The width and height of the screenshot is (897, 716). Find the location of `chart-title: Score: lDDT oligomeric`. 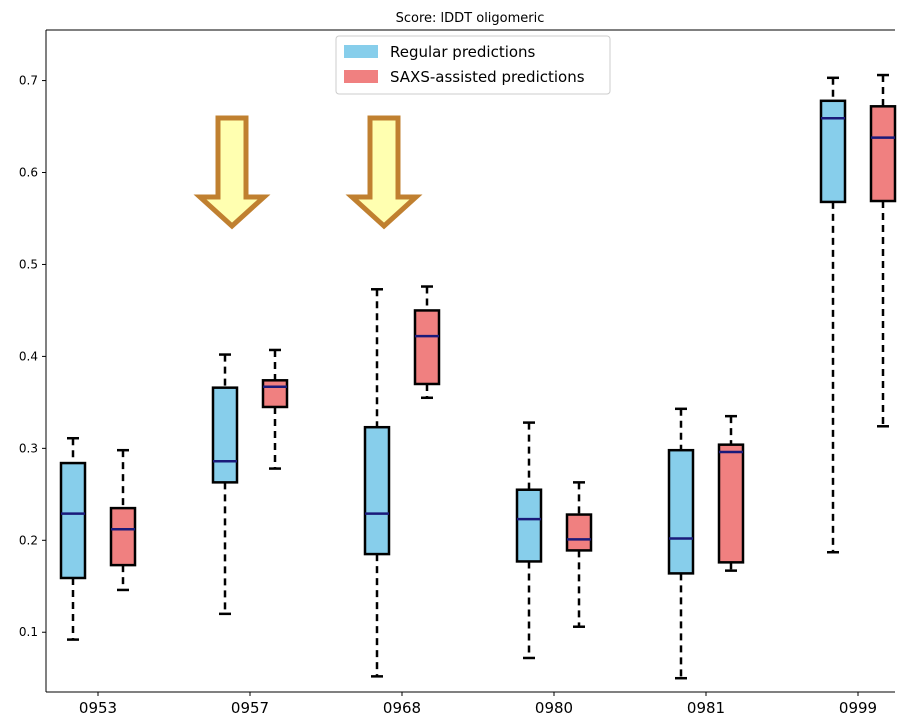

chart-title: Score: lDDT oligomeric is located at coordinates (470, 18).